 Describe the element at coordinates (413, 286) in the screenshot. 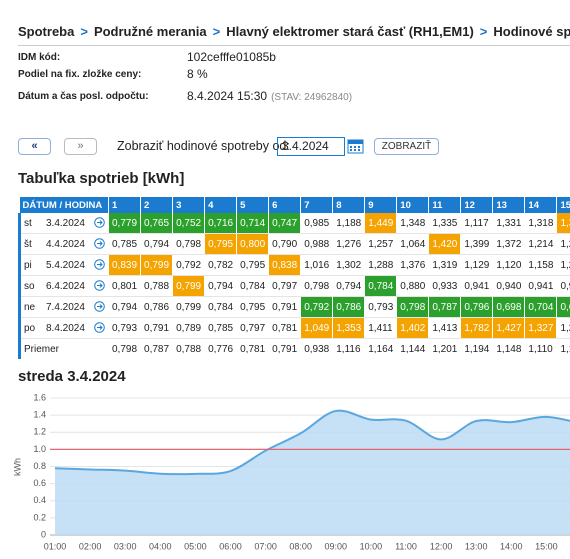

I see `value-cell: 0,880` at that location.